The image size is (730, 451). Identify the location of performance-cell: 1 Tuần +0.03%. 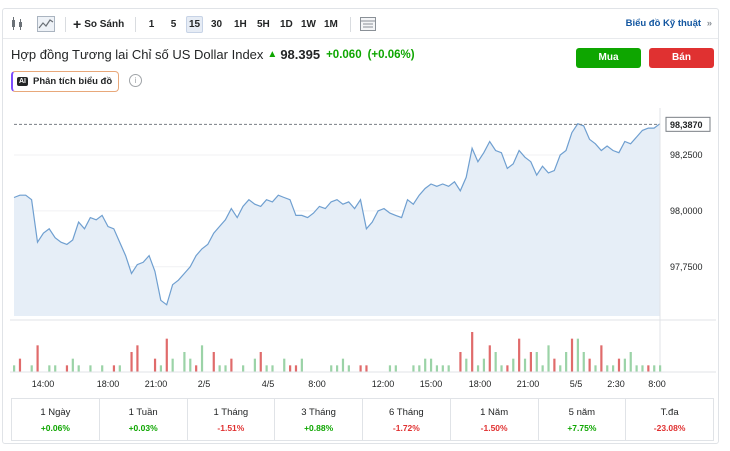
(144, 419).